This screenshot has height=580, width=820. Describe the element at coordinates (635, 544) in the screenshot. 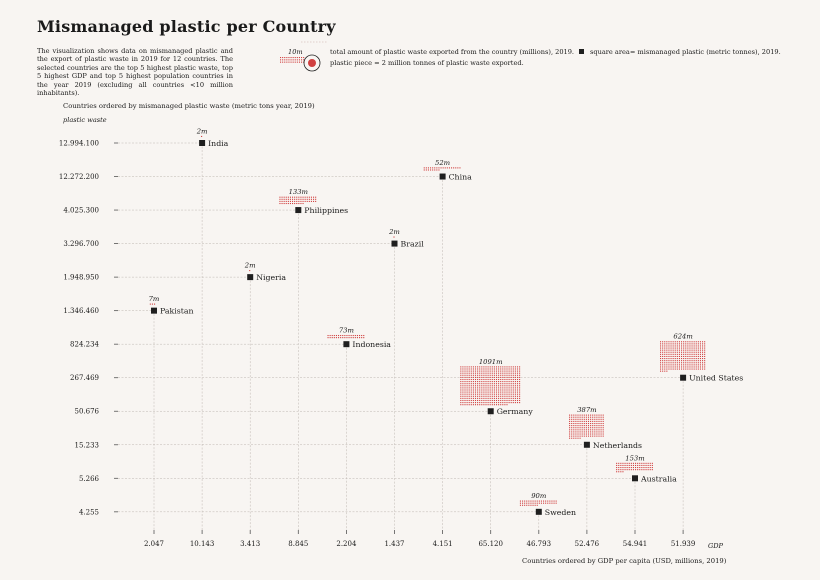

I see `x-tick-label: 54.941` at that location.